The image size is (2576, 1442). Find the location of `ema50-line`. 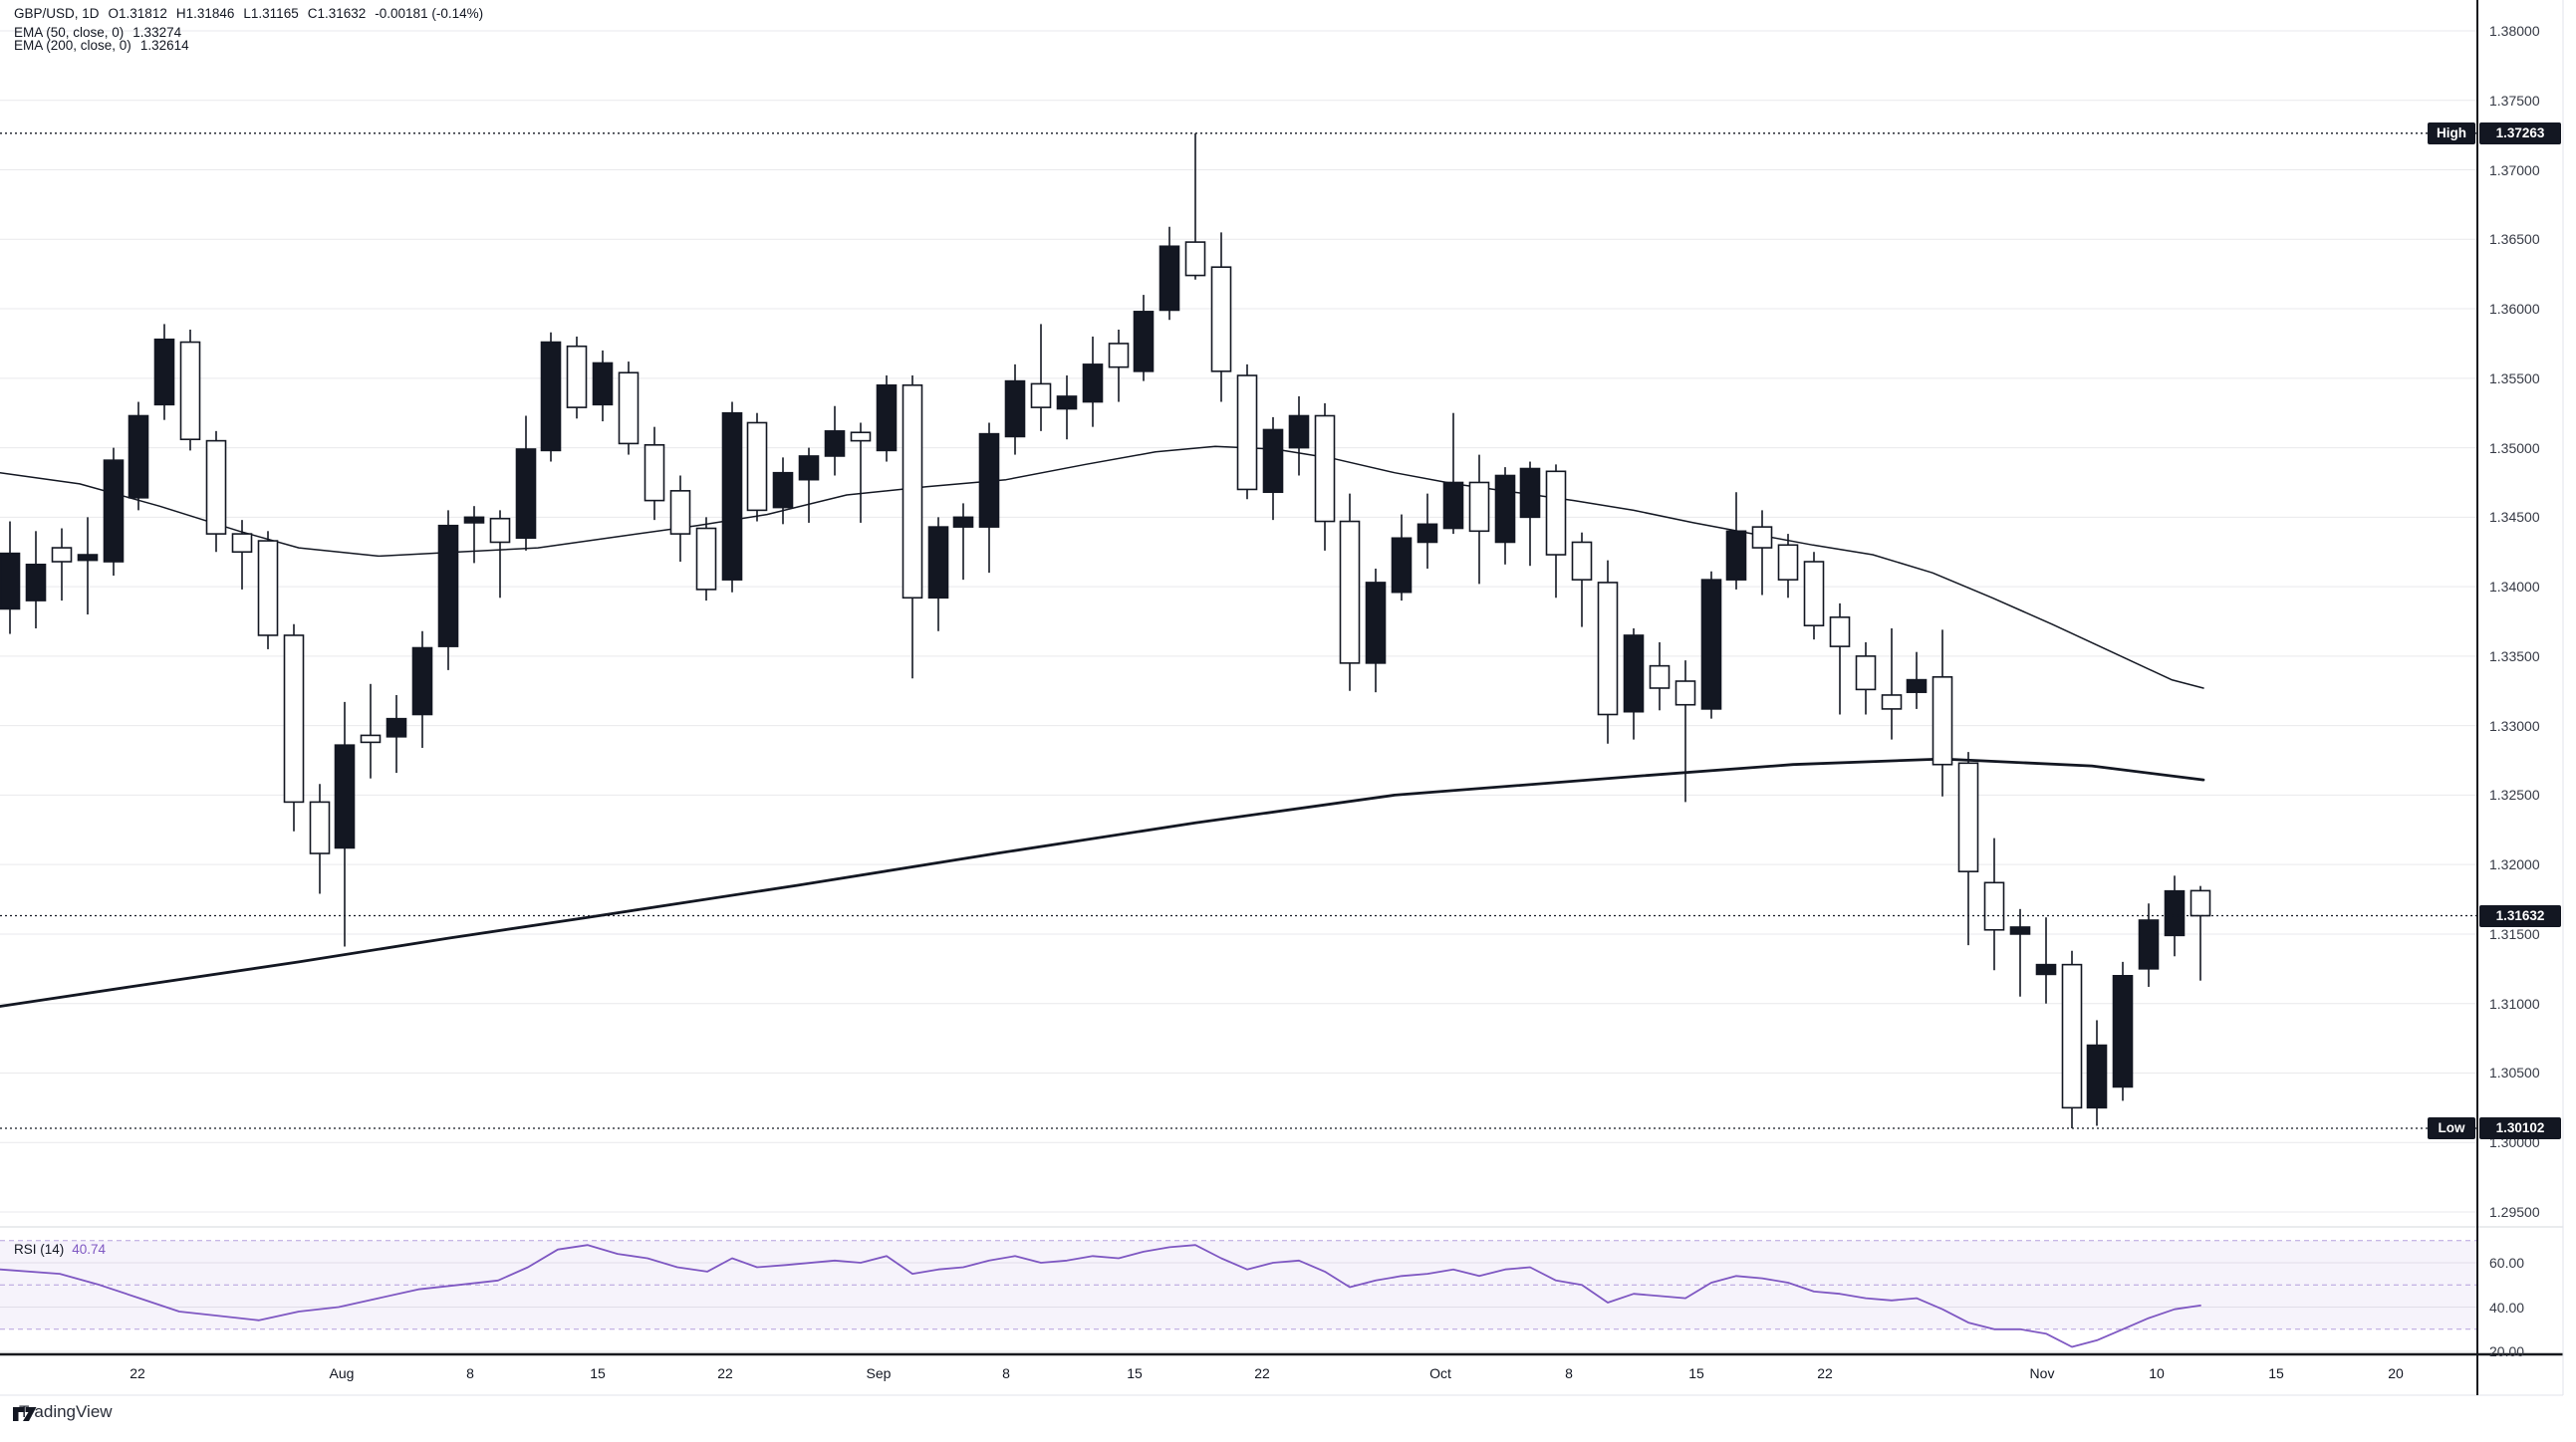

ema50-line is located at coordinates (1102, 567).